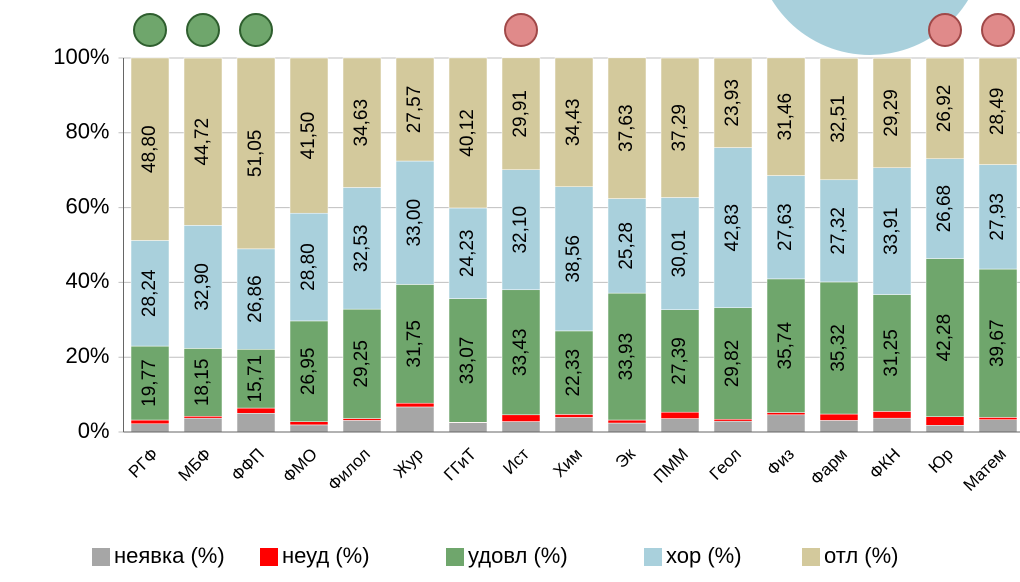 This screenshot has height=582, width=1020. I want to click on data-label: 32,90, so click(202, 287).